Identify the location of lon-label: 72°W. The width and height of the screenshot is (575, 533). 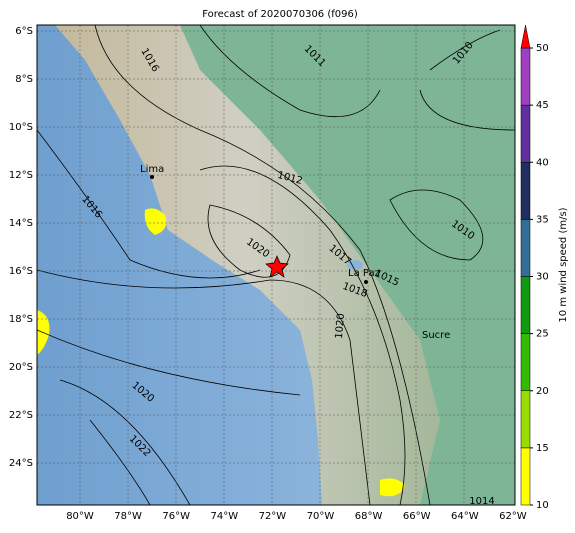
(273, 516).